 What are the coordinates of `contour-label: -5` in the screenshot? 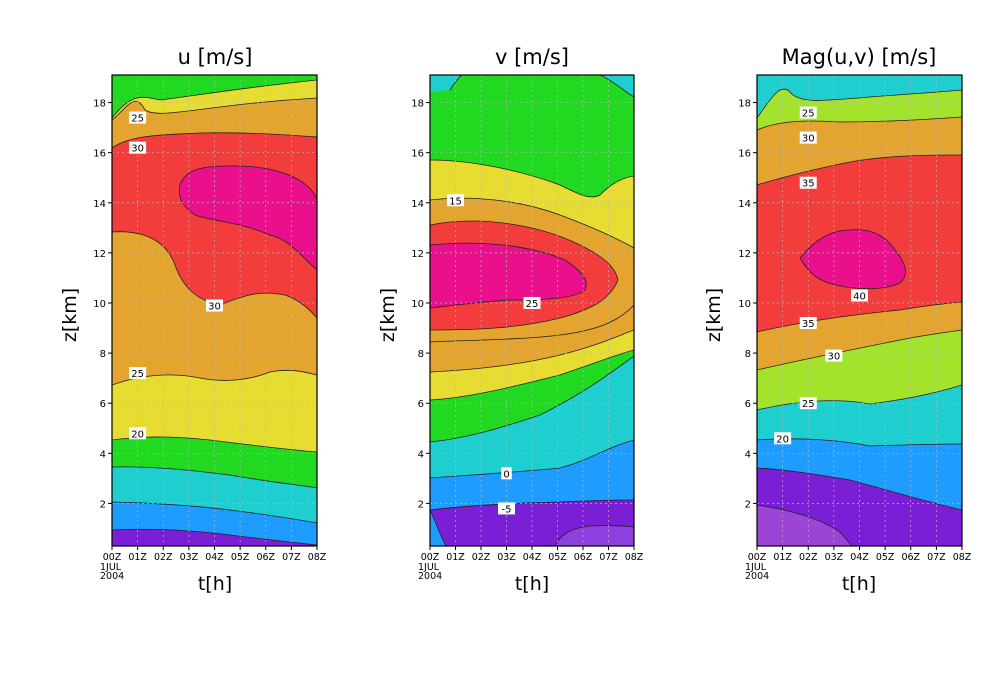 It's located at (507, 509).